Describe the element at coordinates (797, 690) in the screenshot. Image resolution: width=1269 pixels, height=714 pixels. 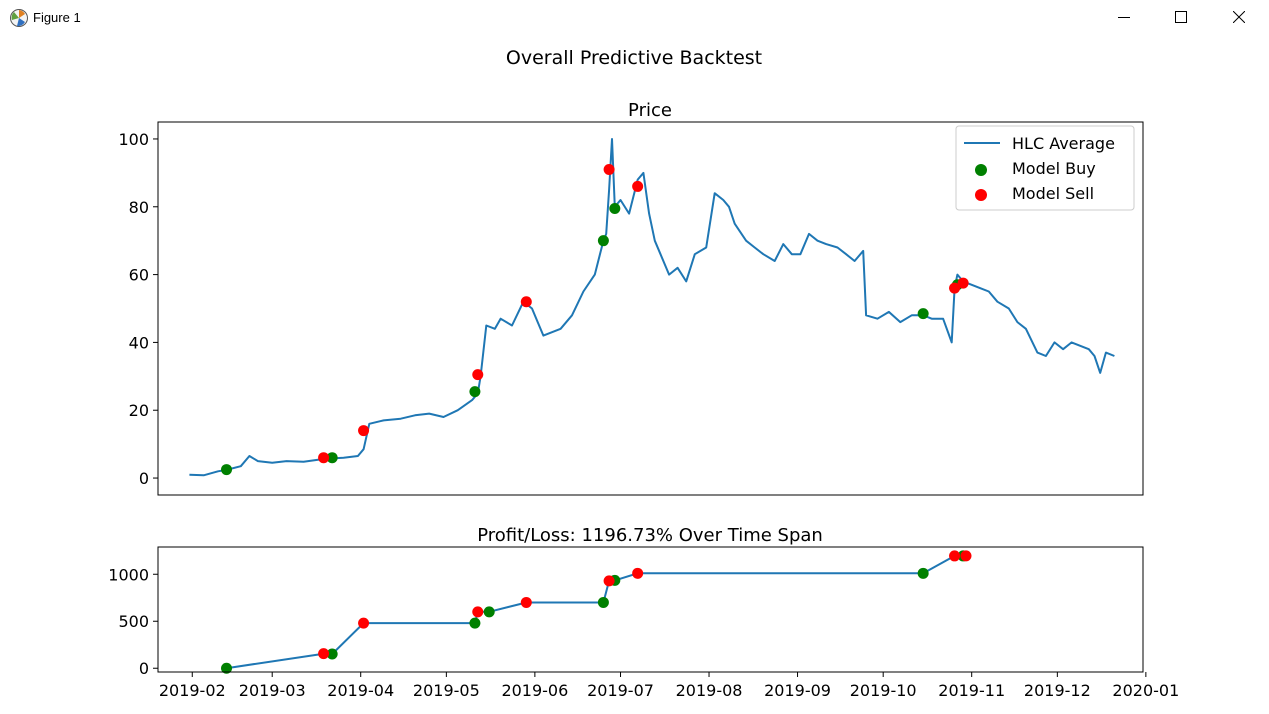
I see `pnl-xtick-label: 2019-09` at that location.